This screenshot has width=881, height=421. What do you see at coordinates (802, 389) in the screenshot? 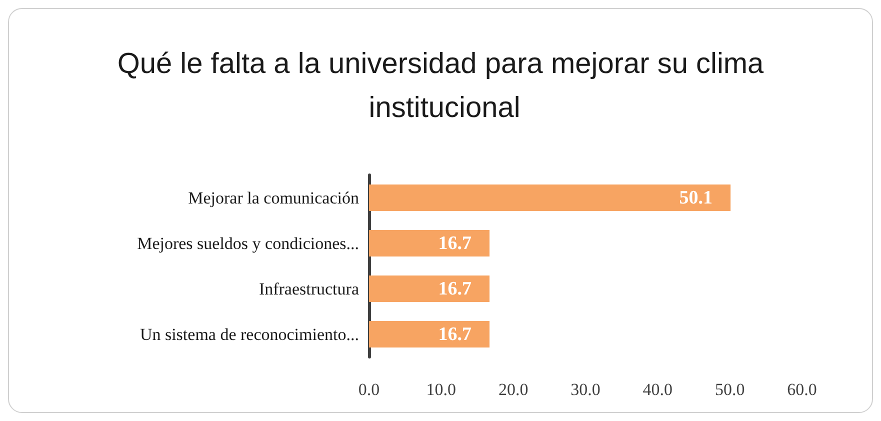
I see `x-tick-label: 60.0` at bounding box center [802, 389].